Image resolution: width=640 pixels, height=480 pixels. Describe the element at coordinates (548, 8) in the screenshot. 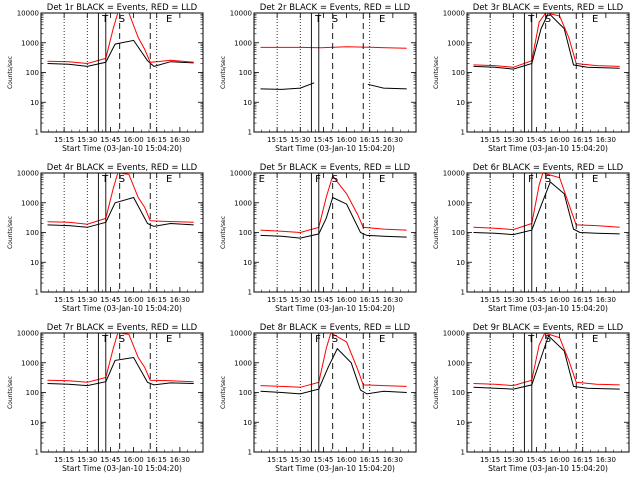

I see `panel-title: Det 3r BLACK = Events, RED = LLD` at that location.